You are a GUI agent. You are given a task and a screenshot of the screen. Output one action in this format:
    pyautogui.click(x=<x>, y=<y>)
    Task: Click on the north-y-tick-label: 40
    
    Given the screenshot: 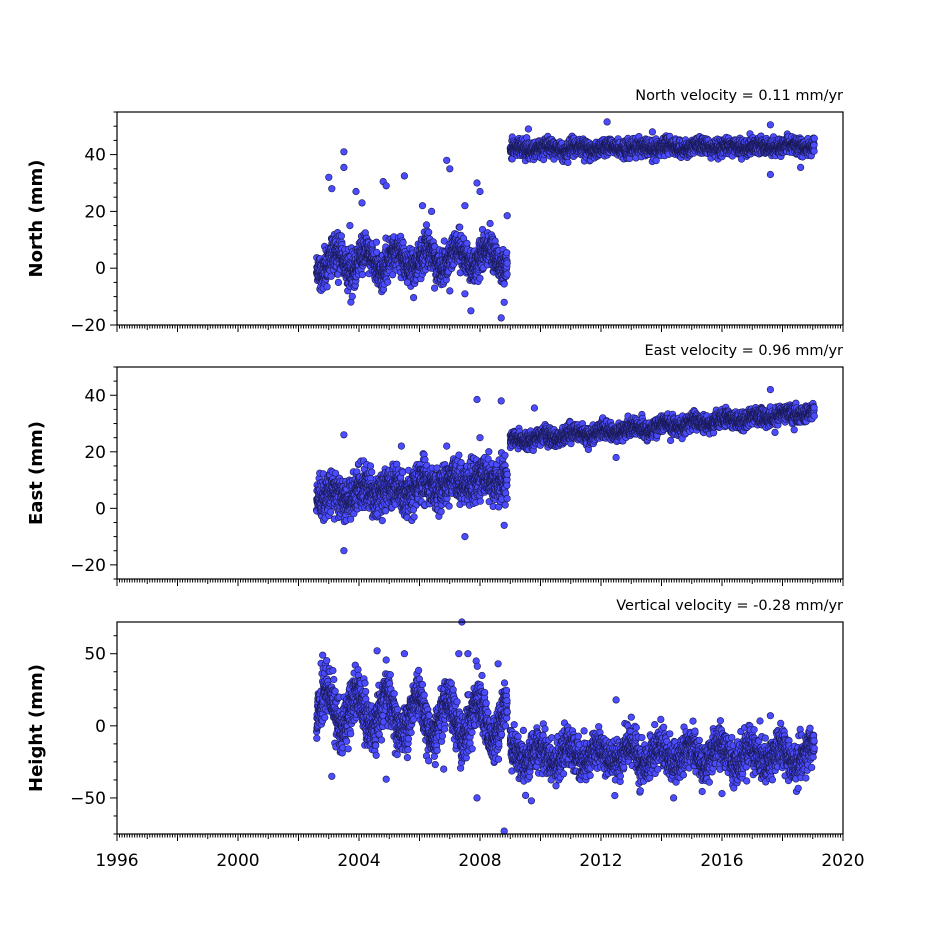 What is the action you would take?
    pyautogui.click(x=95, y=156)
    